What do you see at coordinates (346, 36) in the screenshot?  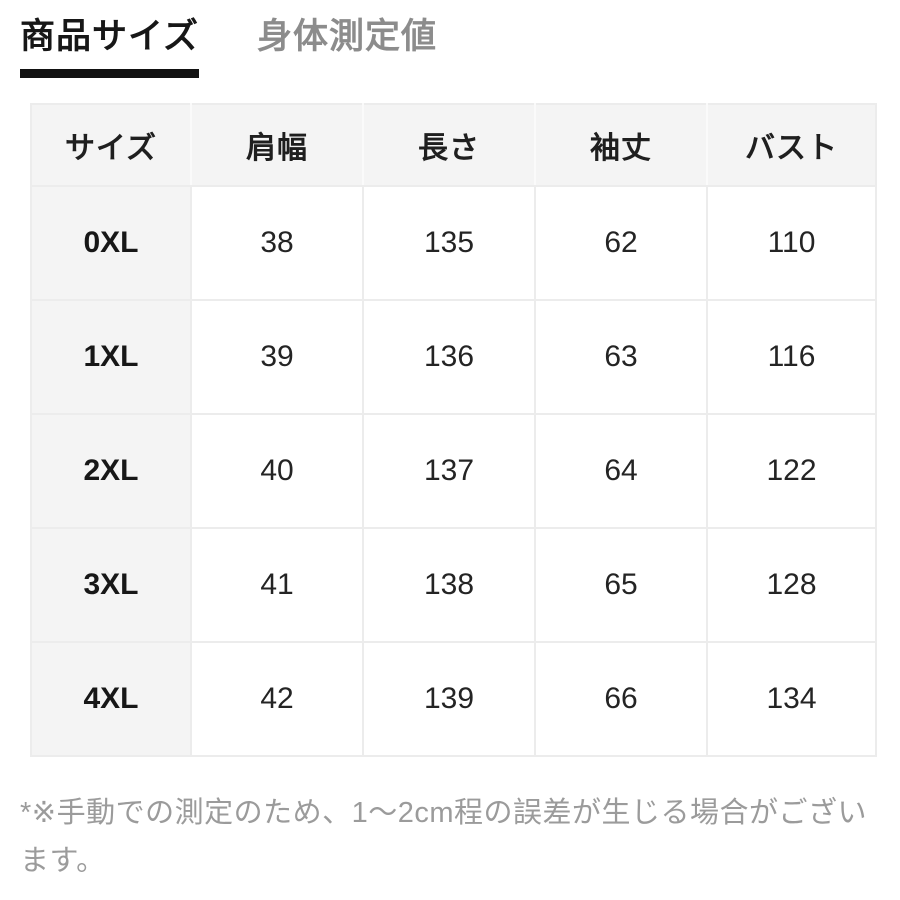 I see `tab-body-measurements: 身体測定値` at bounding box center [346, 36].